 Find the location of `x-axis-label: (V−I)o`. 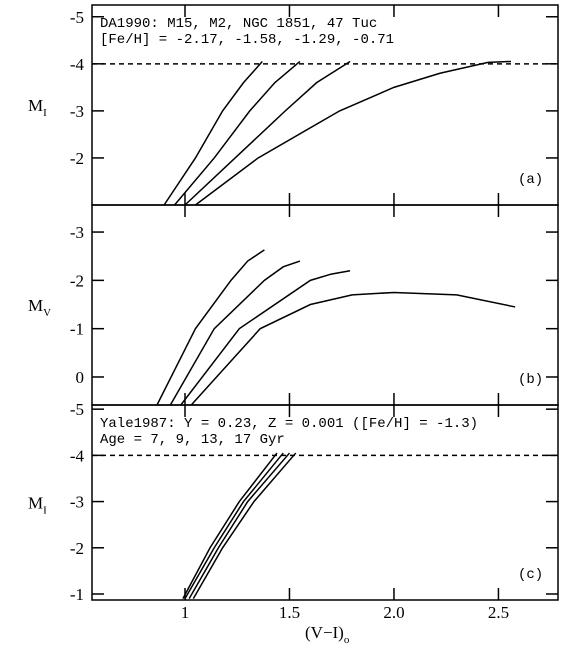

x-axis-label: (V−I)o is located at coordinates (327, 634).